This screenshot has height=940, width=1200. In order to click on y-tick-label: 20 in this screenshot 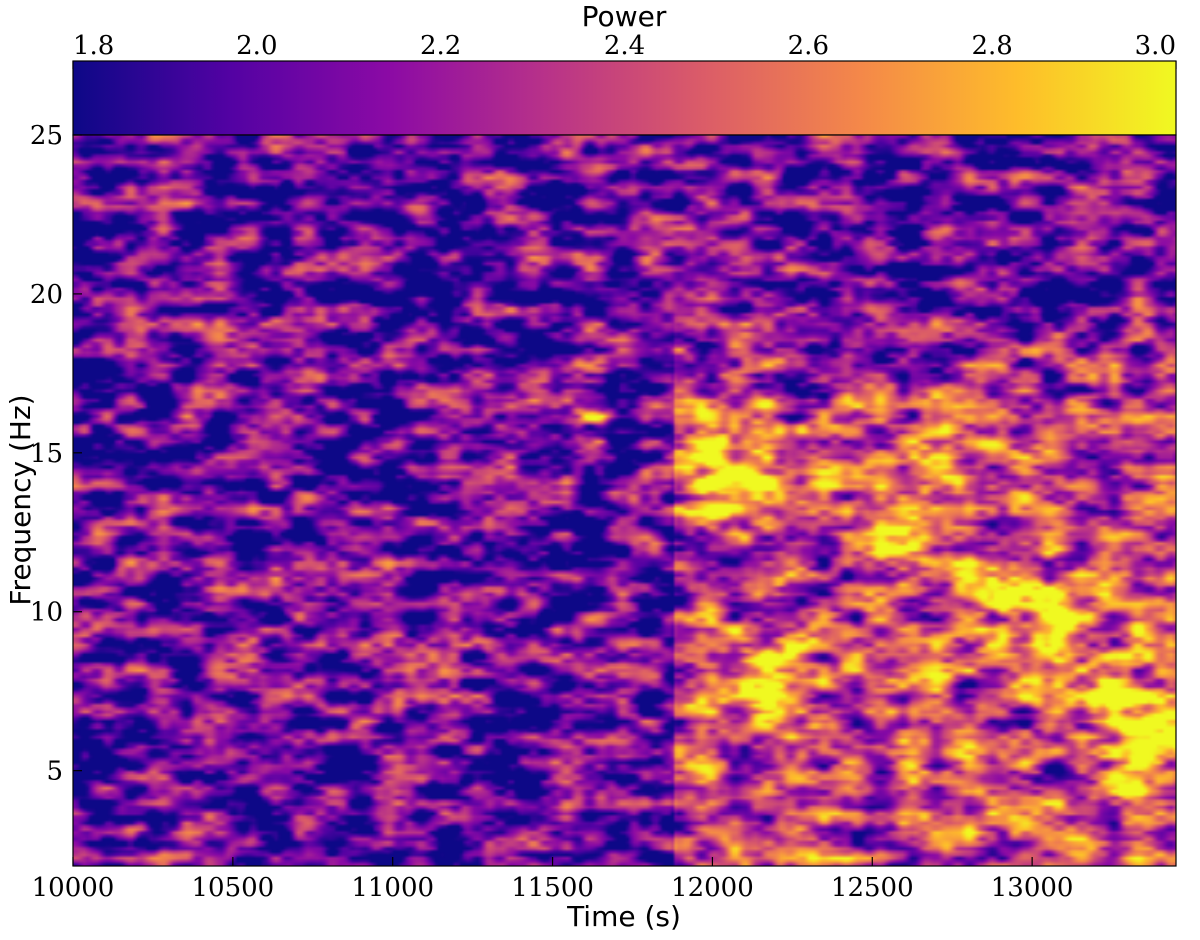, I will do `click(46, 295)`.